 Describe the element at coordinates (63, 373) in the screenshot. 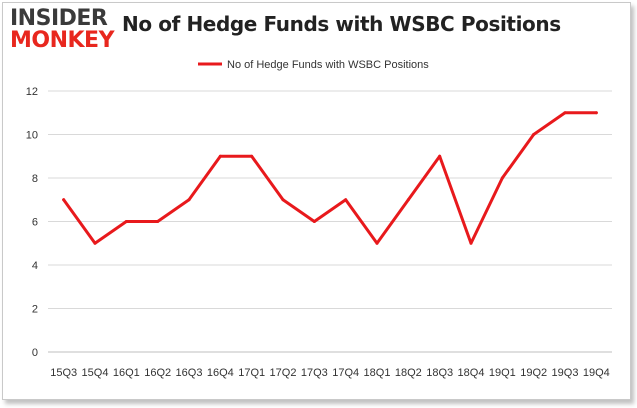

I see `x-tick-label: 15Q3` at that location.